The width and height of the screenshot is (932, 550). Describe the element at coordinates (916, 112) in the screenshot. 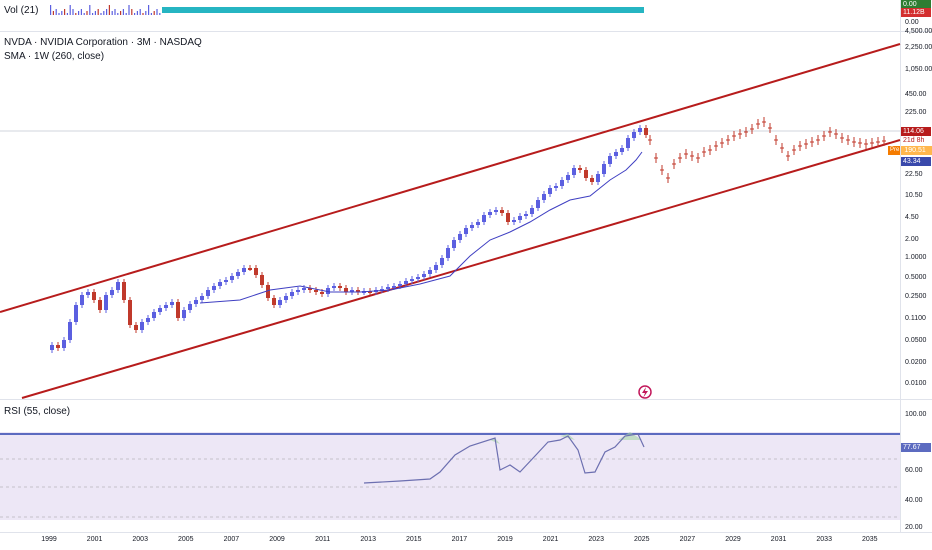

I see `price-tick: 225.00` at that location.